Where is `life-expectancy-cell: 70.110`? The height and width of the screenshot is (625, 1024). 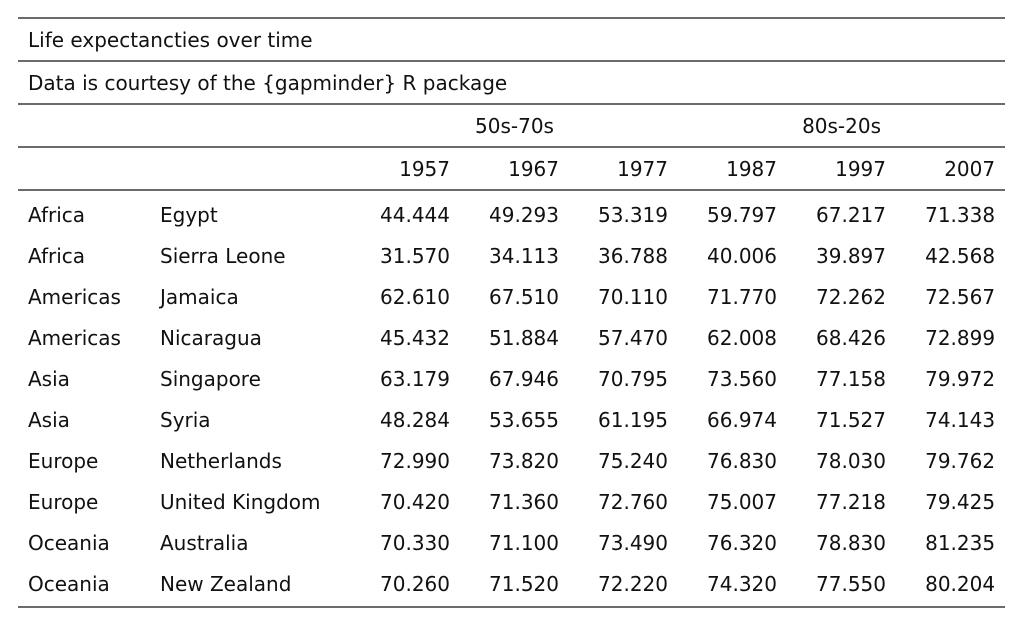
life-expectancy-cell: 70.110 is located at coordinates (633, 296).